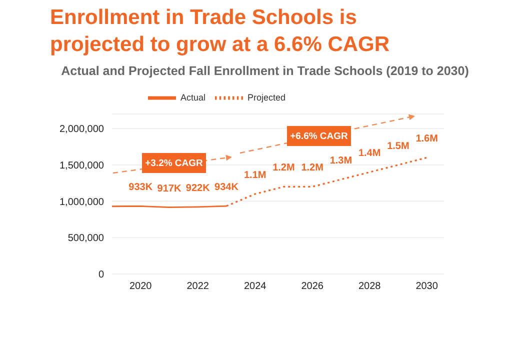  What do you see at coordinates (193, 97) in the screenshot?
I see `legend-label: Actual` at bounding box center [193, 97].